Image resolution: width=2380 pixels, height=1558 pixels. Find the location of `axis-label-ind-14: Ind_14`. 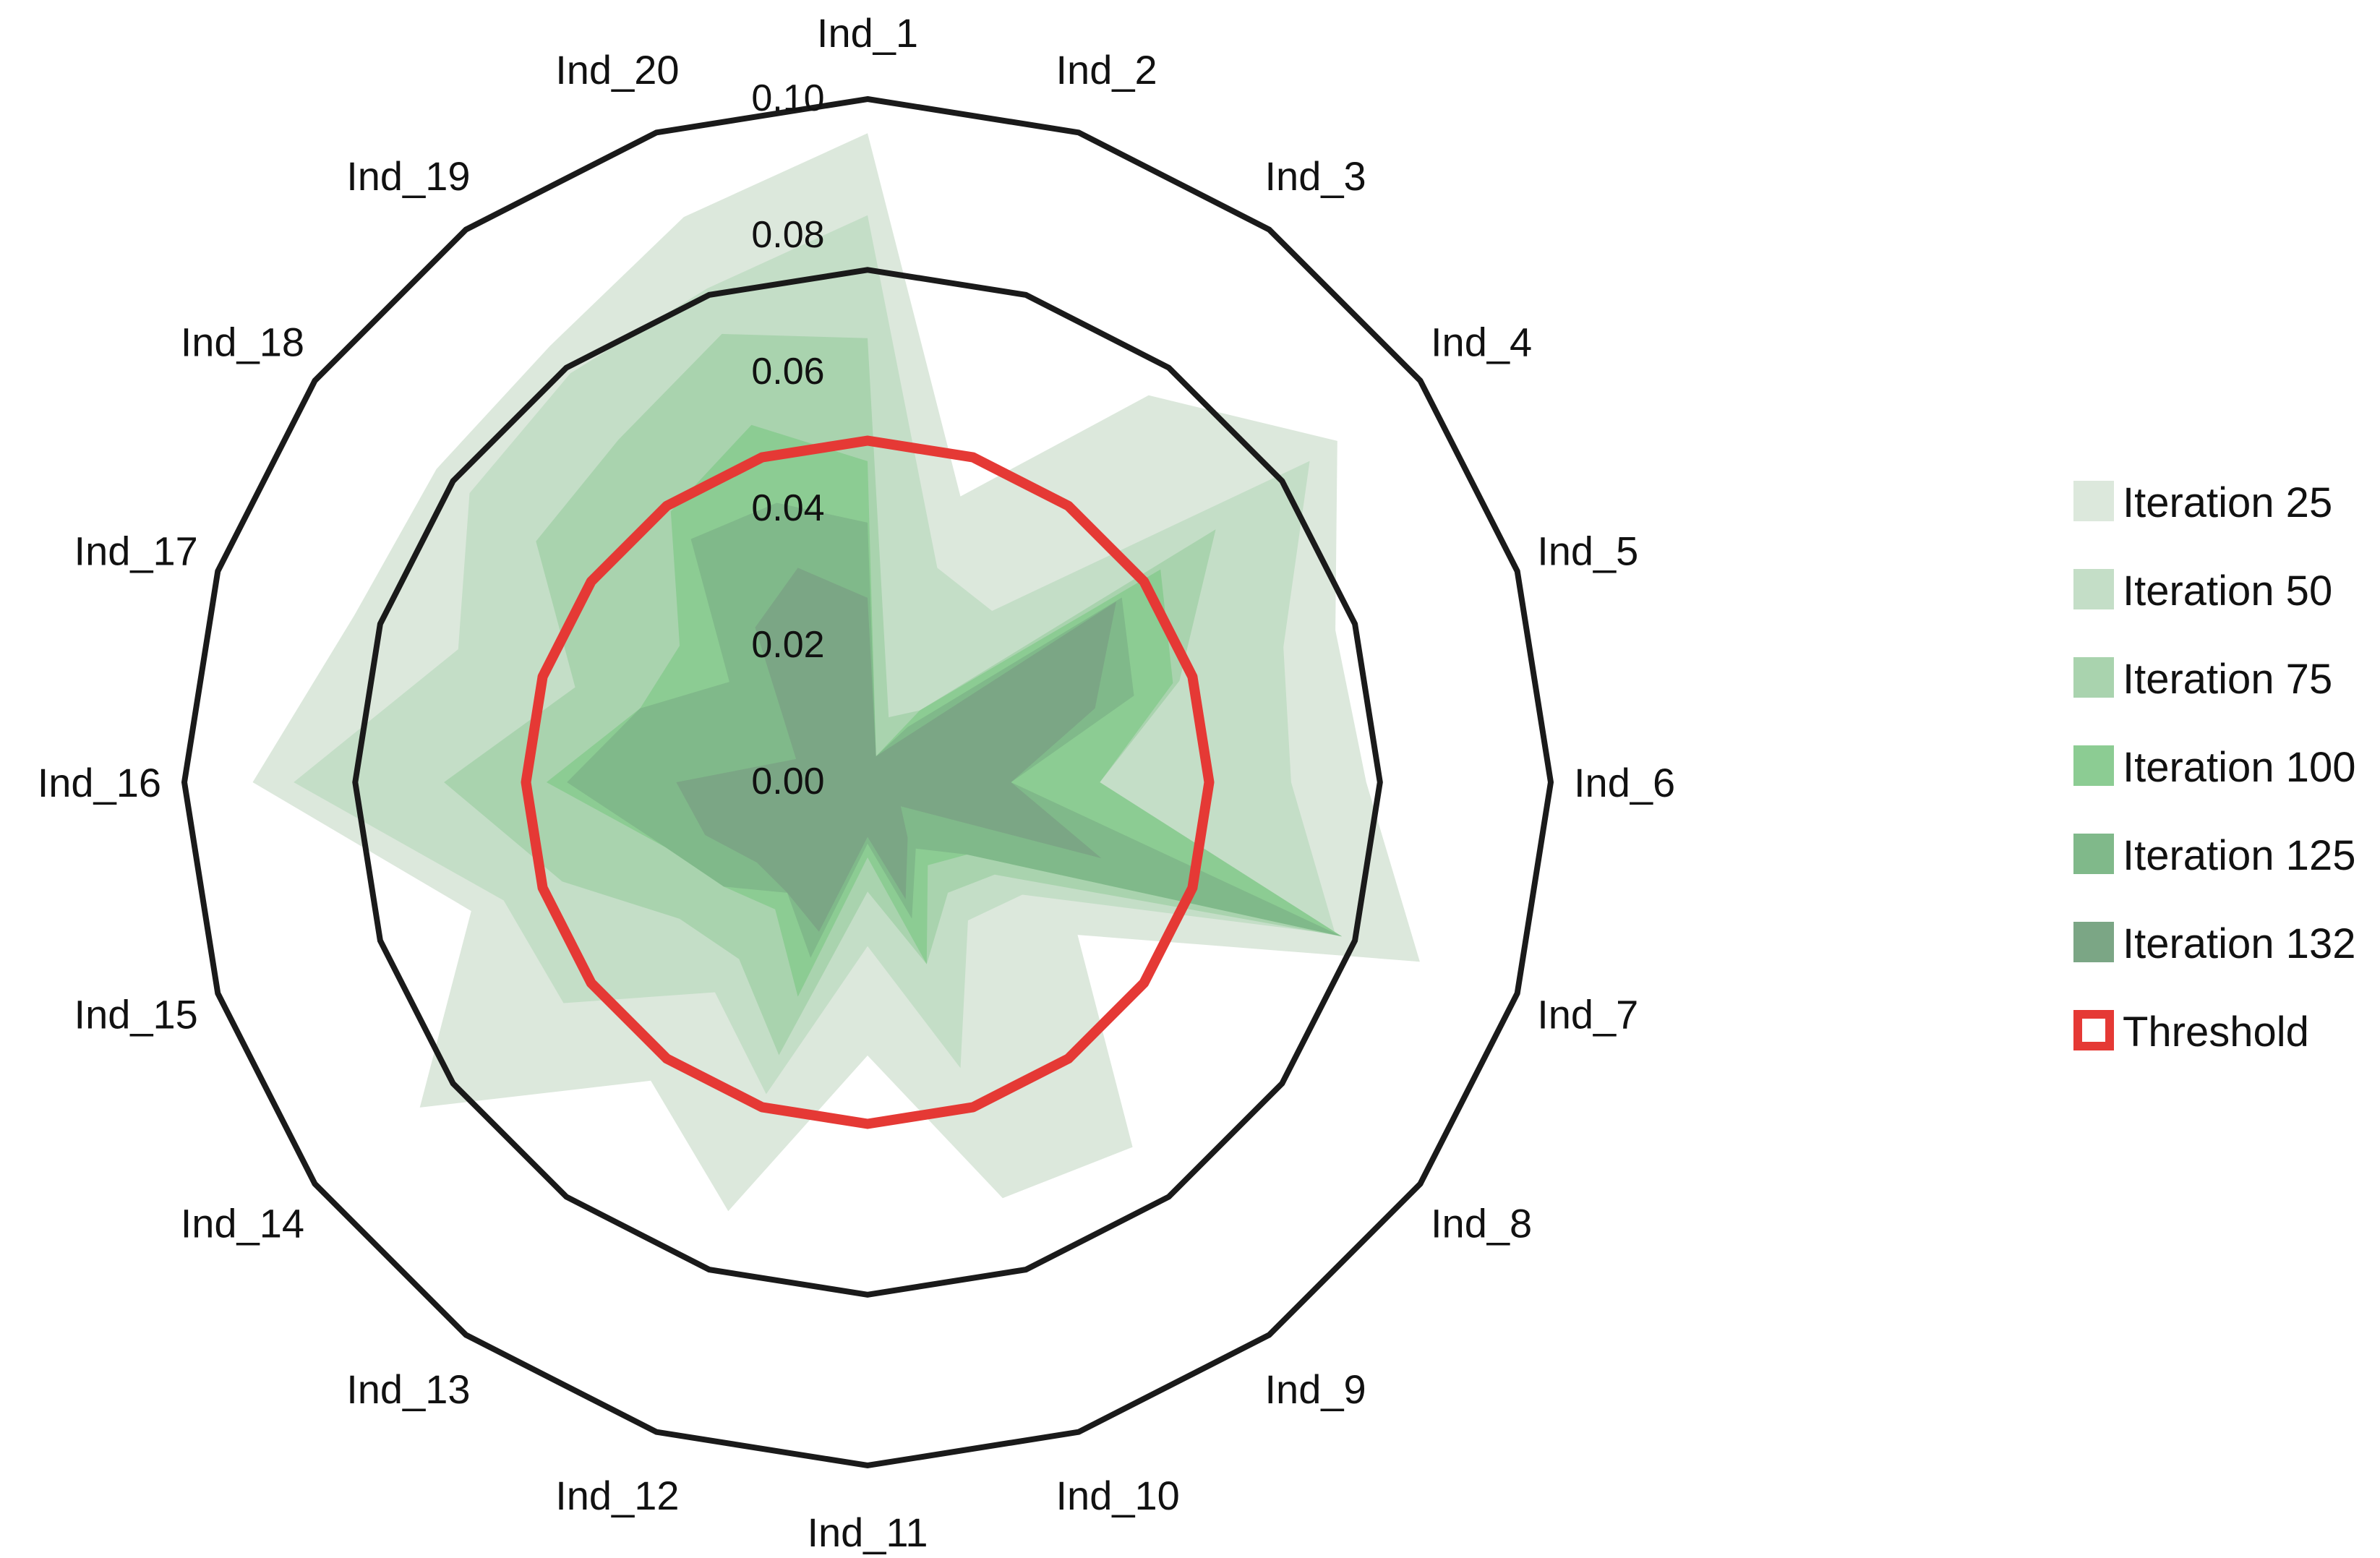

axis-label-ind-14: Ind_14 is located at coordinates (242, 1223).